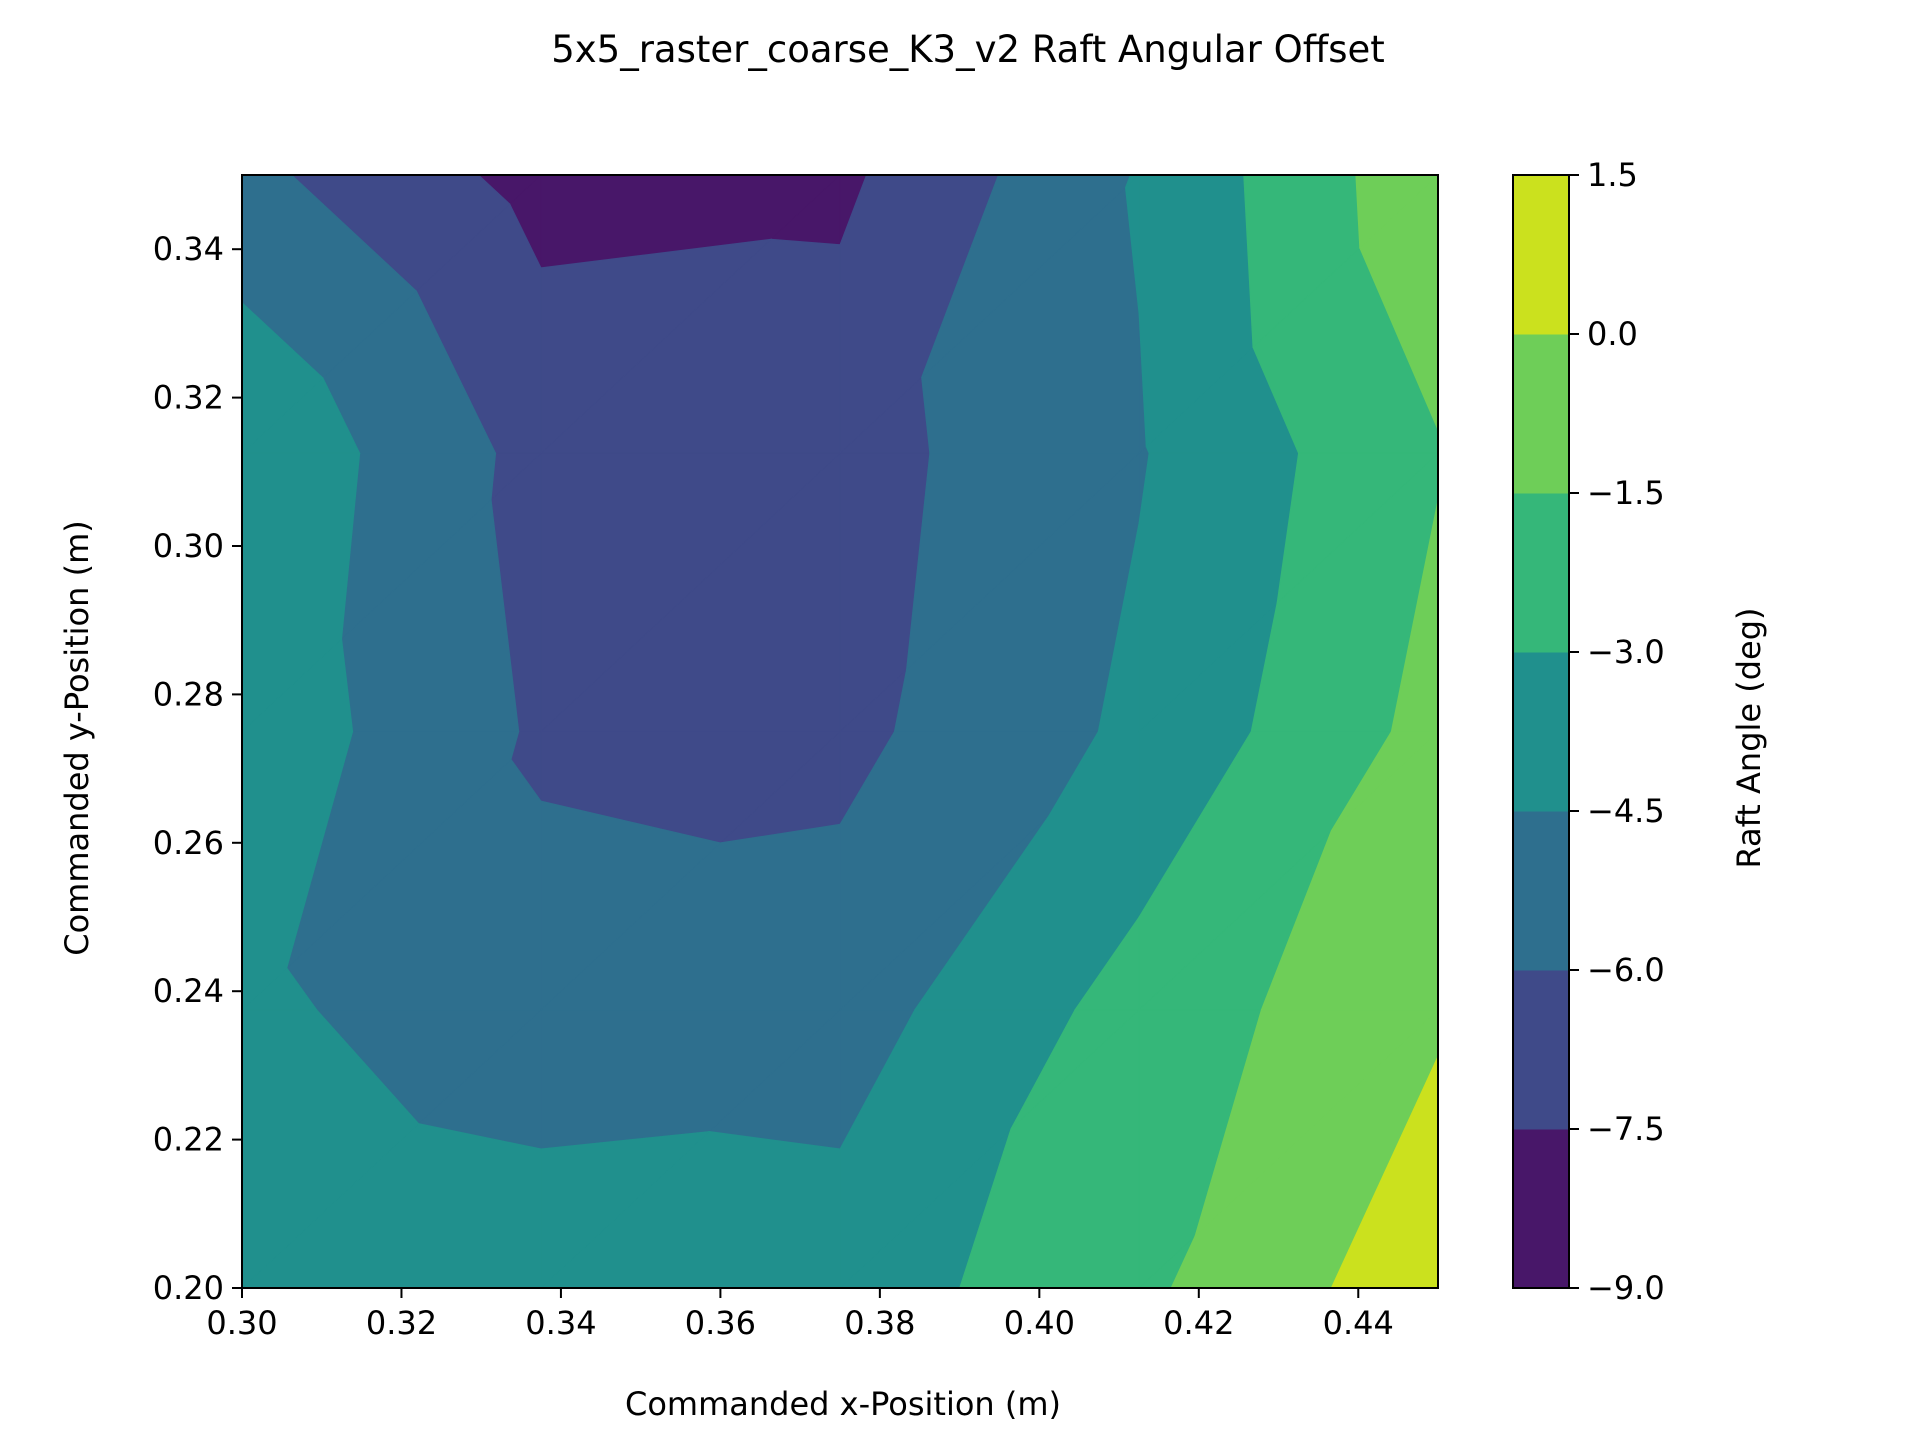 The height and width of the screenshot is (1440, 1920). What do you see at coordinates (188, 1288) in the screenshot?
I see `y-tick-label: 0.20` at bounding box center [188, 1288].